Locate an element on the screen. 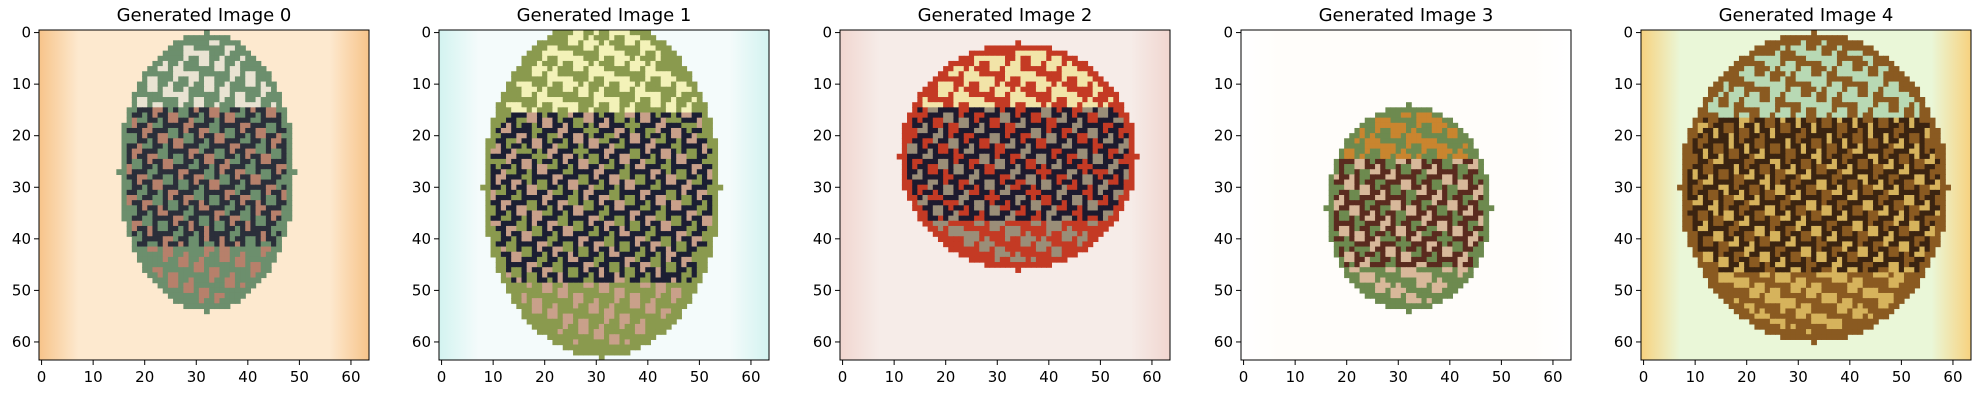 The height and width of the screenshot is (400, 1984). panel-title: Generated Image 4 is located at coordinates (1806, 15).